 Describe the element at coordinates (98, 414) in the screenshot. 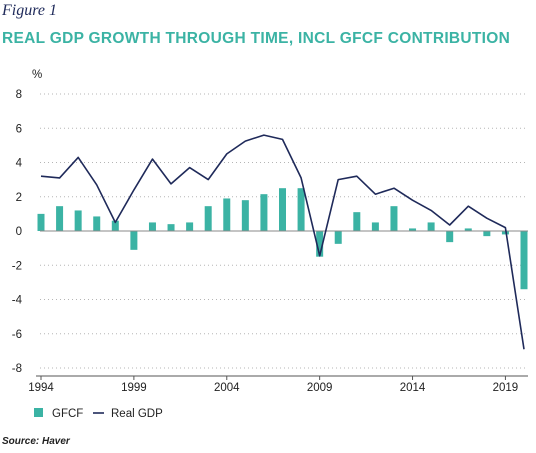

I see `legend: GFCF Real GDP` at that location.